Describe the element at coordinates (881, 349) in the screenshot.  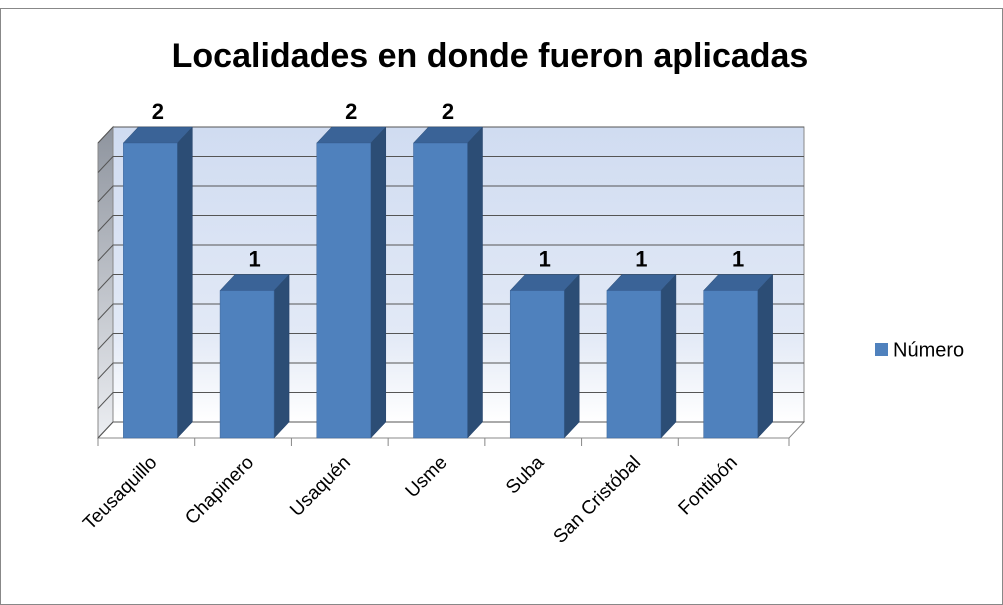
I see `legend-swatch` at that location.